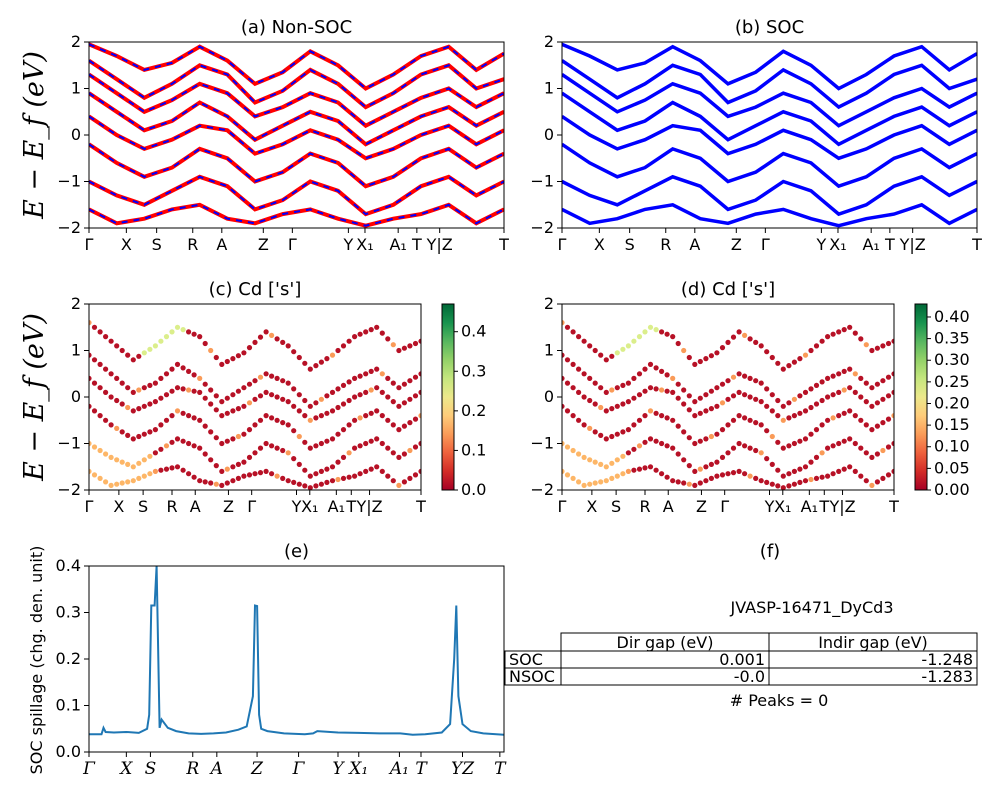 The height and width of the screenshot is (800, 1000). What do you see at coordinates (299, 769) in the screenshot?
I see `x-tick-label: Γ` at bounding box center [299, 769].